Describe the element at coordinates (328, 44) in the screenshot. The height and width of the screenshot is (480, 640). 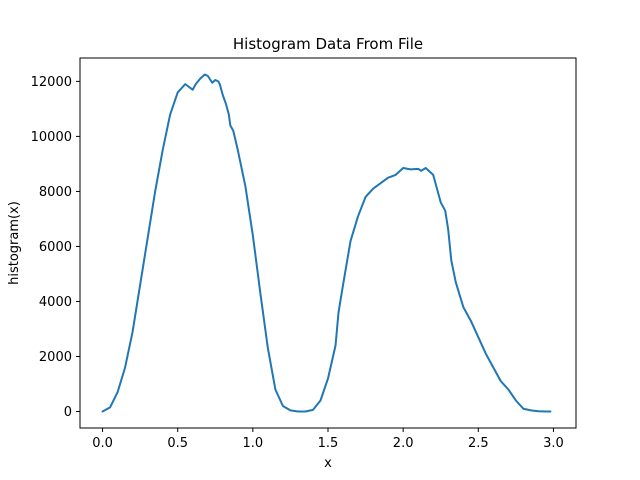
I see `chart-title: Histogram Data From File` at that location.